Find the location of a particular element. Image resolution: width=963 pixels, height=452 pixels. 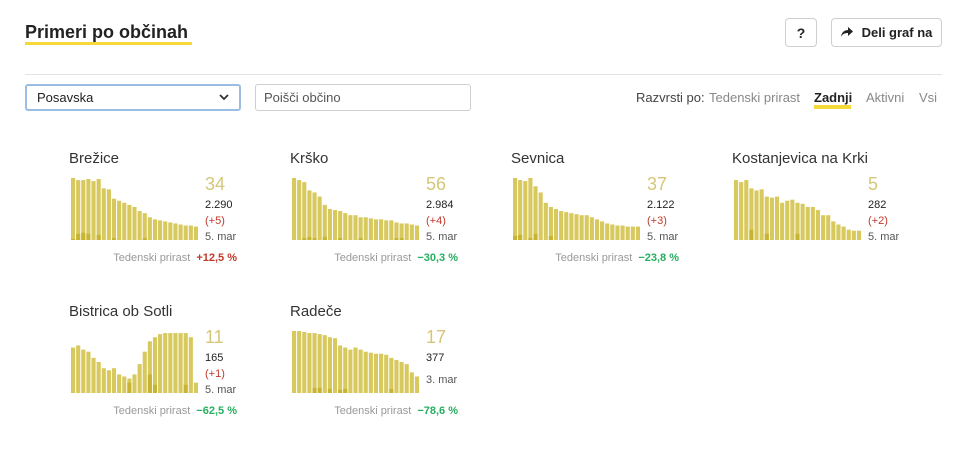

sort-option-all: Vsi is located at coordinates (928, 97).